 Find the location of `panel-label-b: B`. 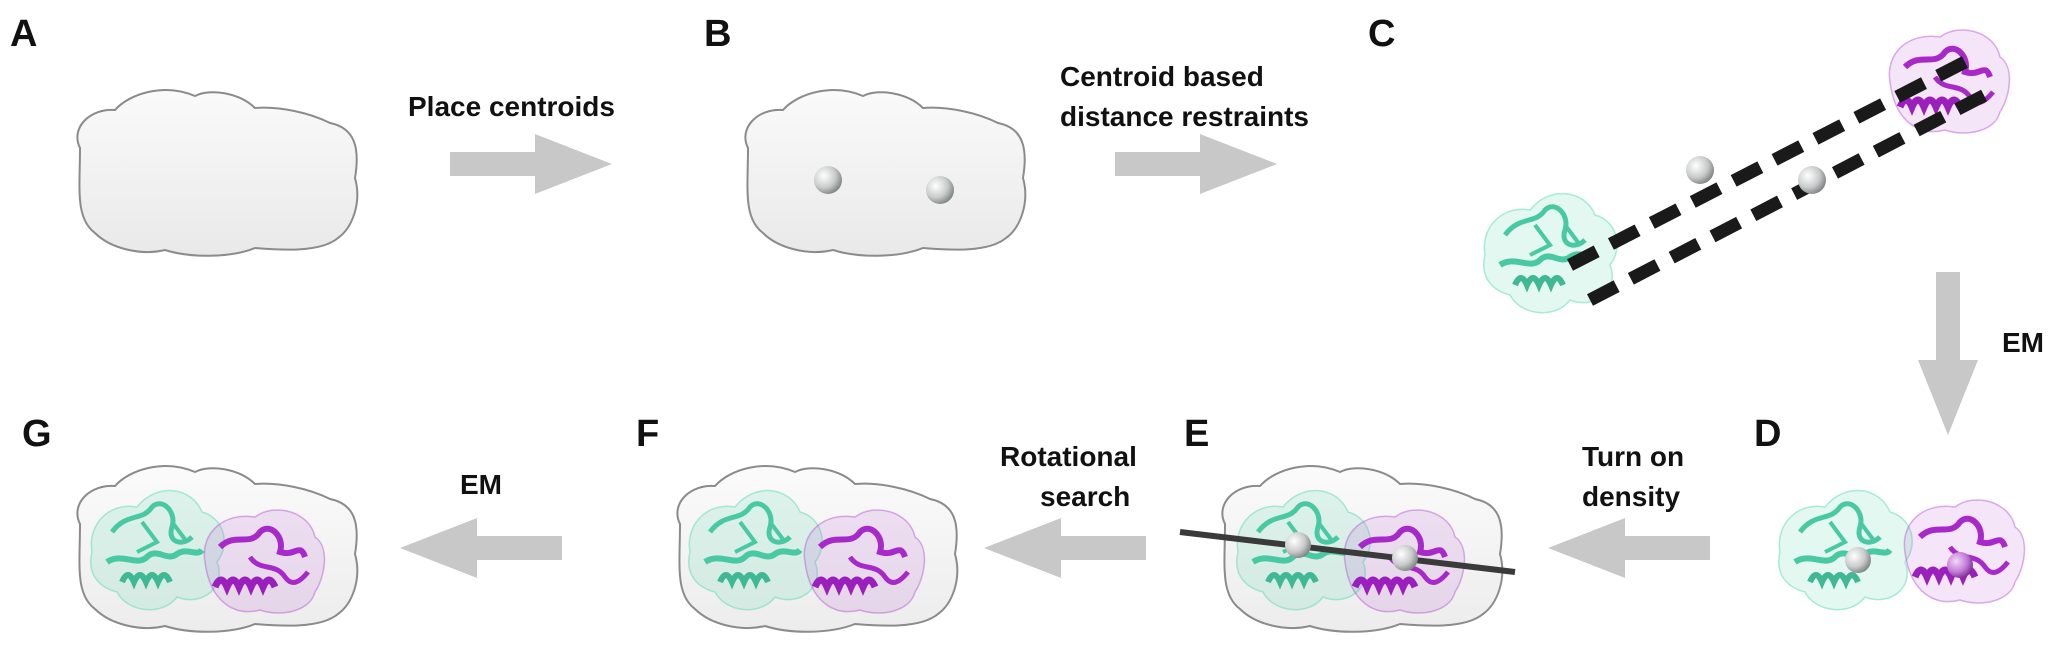

panel-label-b: B is located at coordinates (717, 34).